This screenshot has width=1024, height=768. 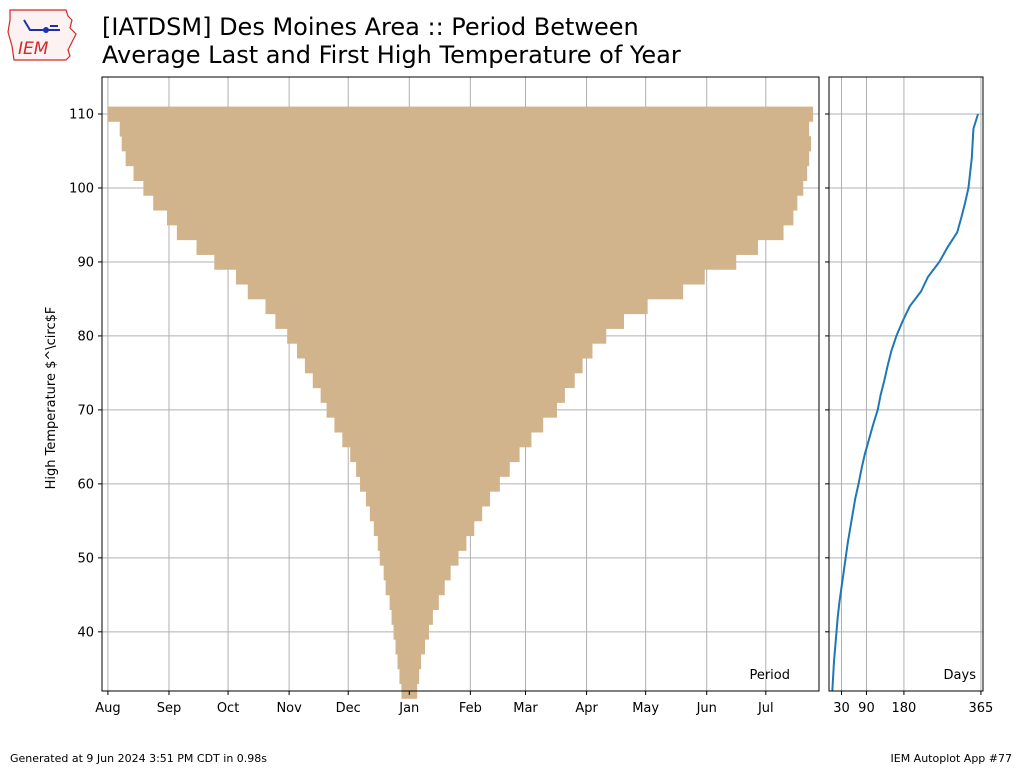 I want to click on period-bar-34f, so click(x=409, y=676).